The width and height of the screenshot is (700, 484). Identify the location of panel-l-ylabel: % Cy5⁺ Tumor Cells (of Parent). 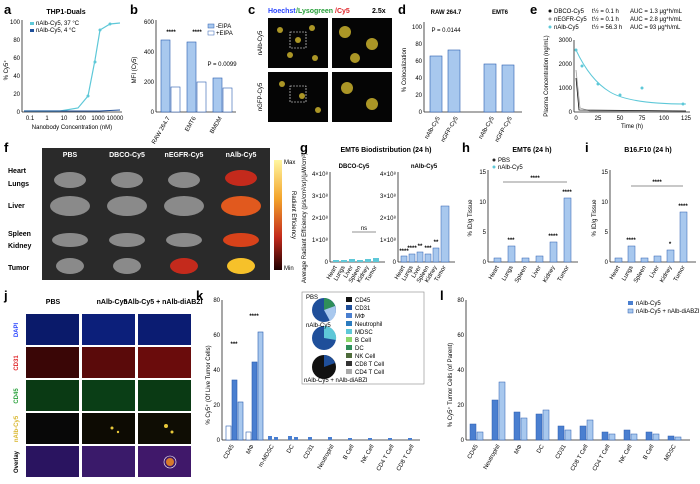
(450, 385).